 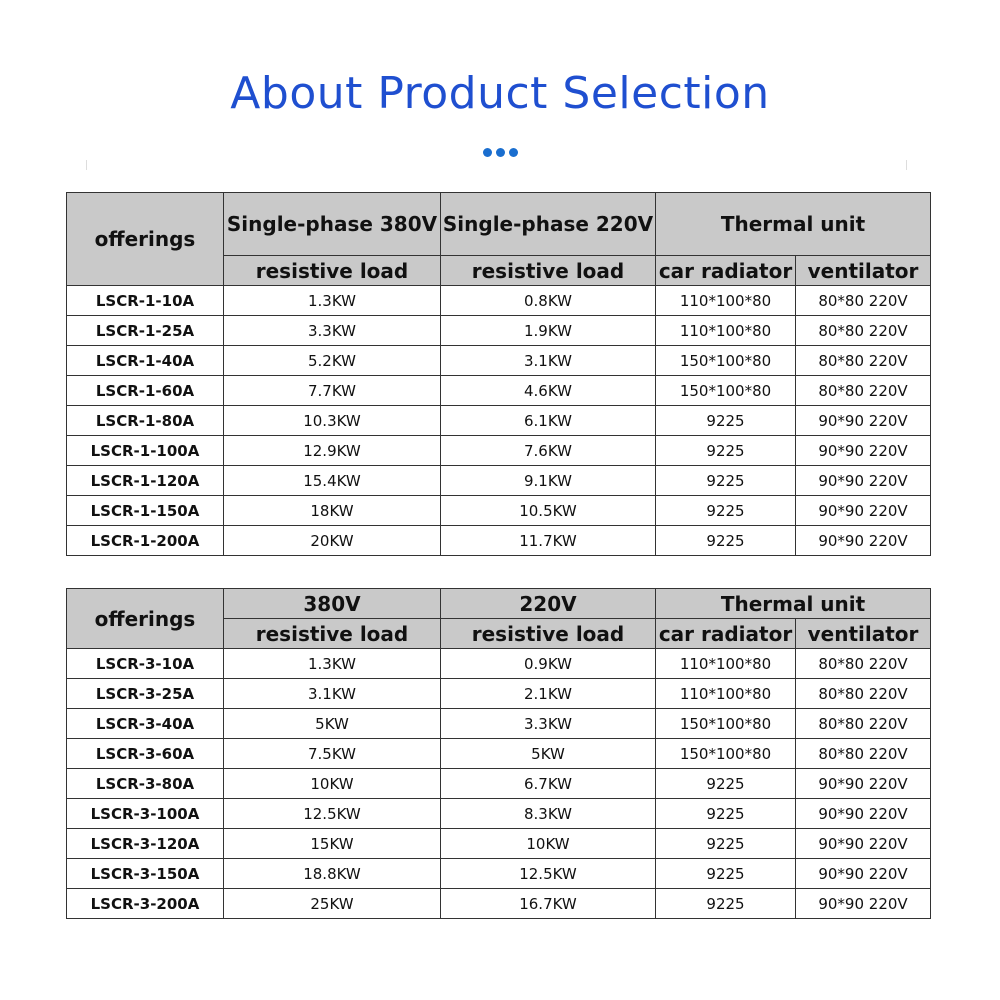 What do you see at coordinates (332, 723) in the screenshot?
I see `load-380-cell: 5KW` at bounding box center [332, 723].